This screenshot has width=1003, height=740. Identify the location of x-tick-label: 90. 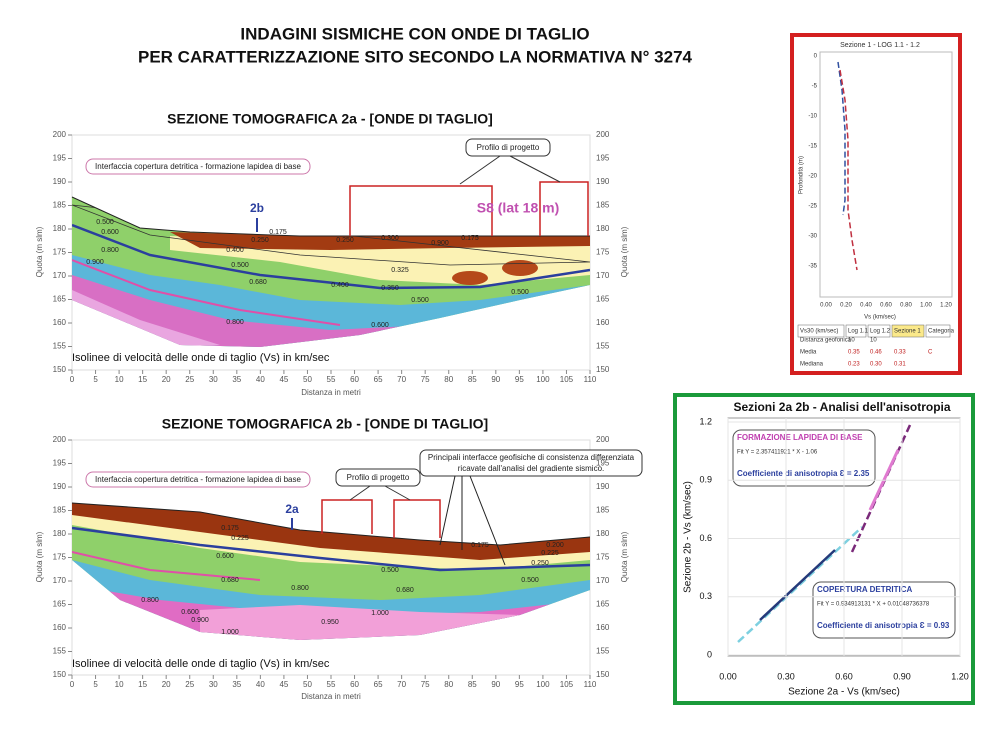
(495, 379).